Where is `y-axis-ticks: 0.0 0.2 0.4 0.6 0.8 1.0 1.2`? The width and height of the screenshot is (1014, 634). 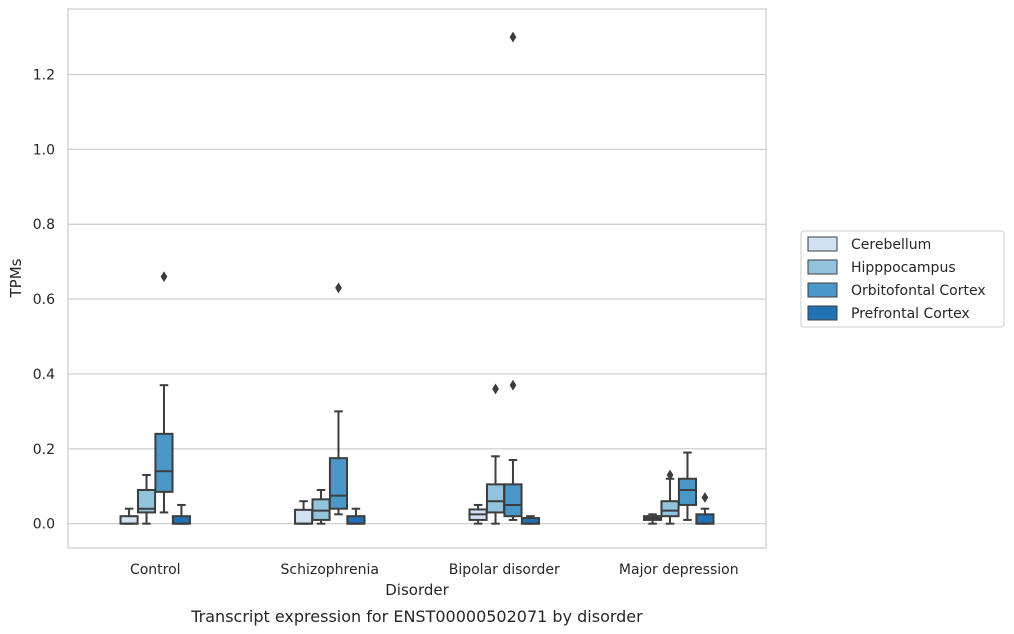
y-axis-ticks: 0.0 0.2 0.4 0.6 0.8 1.0 1.2 is located at coordinates (44, 300).